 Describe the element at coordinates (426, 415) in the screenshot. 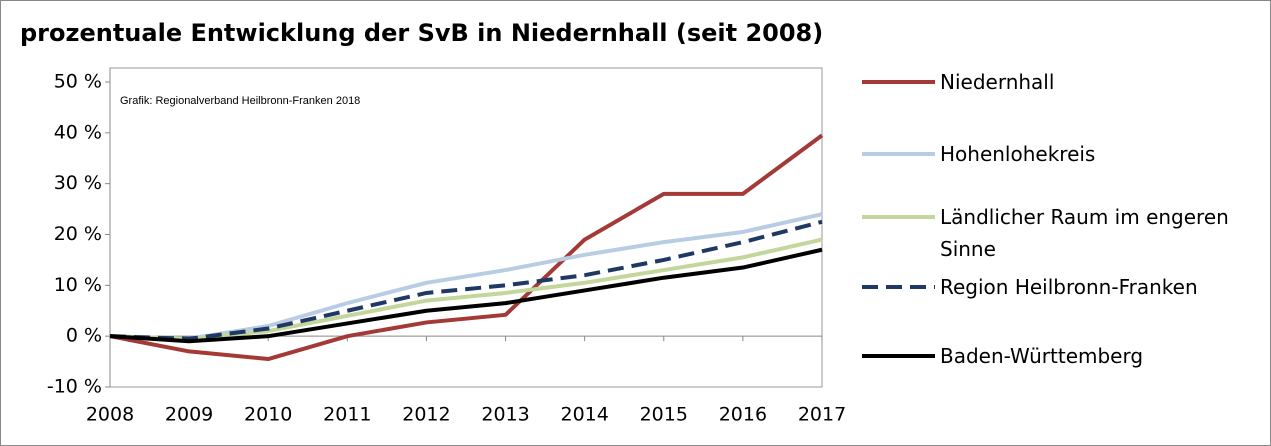

I see `x-tick-label: 2012` at that location.